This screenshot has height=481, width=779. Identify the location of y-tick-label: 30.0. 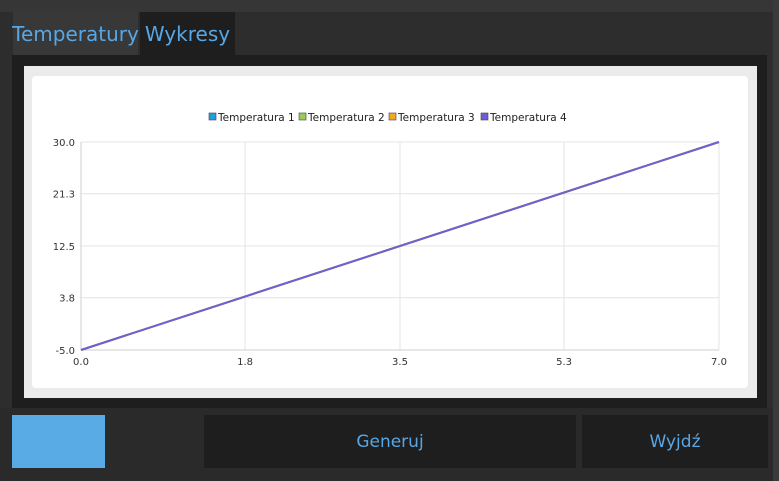
(64, 143).